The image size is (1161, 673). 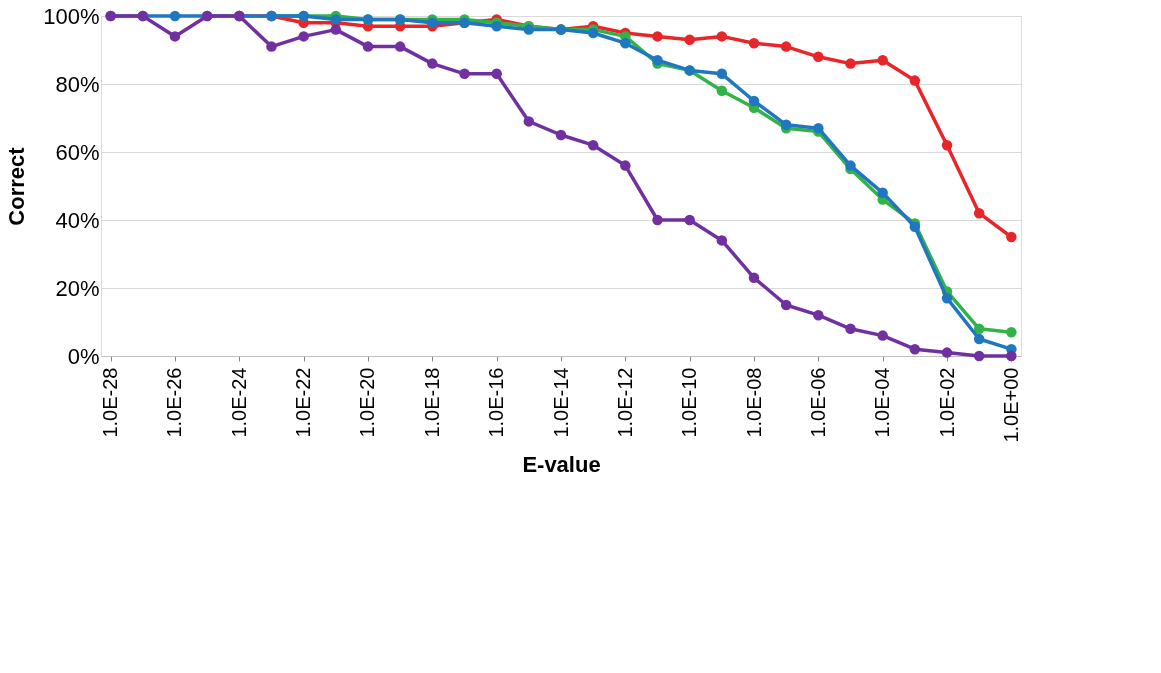 What do you see at coordinates (77, 220) in the screenshot?
I see `y-tick-label: 40%` at bounding box center [77, 220].